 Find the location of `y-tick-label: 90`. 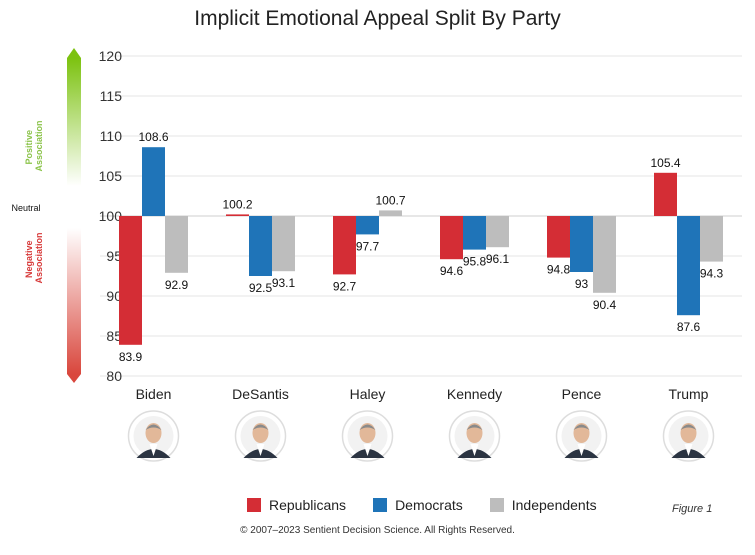

y-tick-label: 90 is located at coordinates (114, 296).